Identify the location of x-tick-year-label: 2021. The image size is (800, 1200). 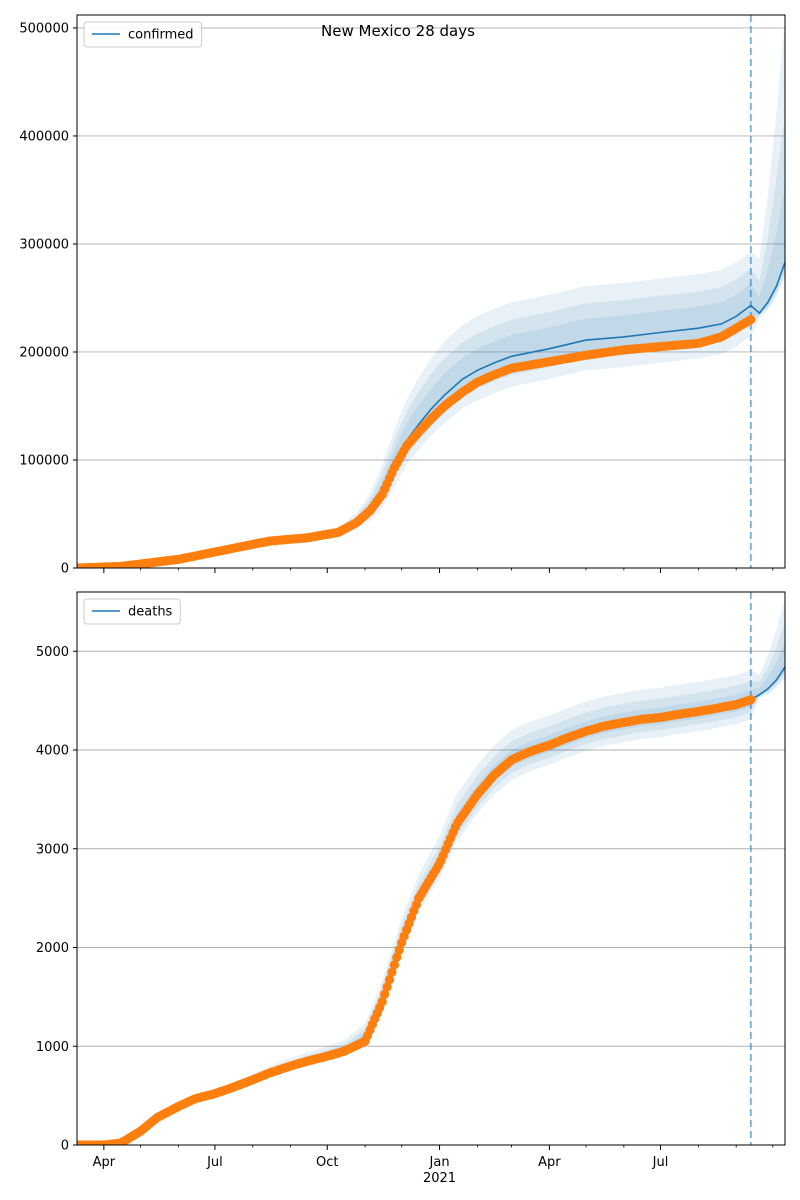
(439, 1178).